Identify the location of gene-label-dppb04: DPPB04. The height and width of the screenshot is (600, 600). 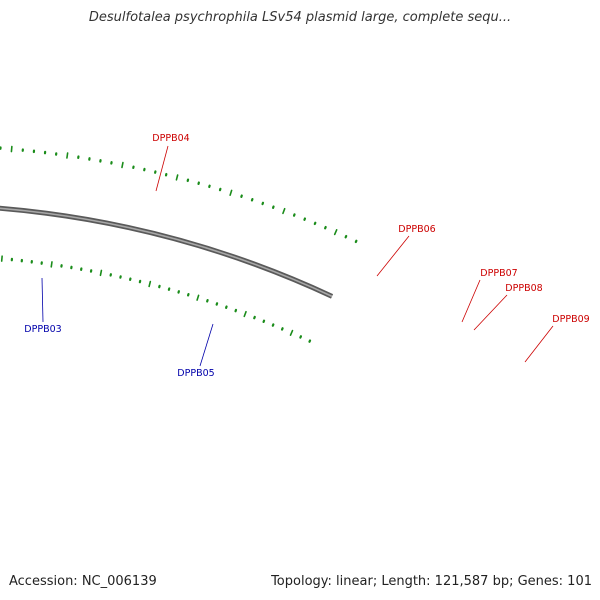
(170, 138).